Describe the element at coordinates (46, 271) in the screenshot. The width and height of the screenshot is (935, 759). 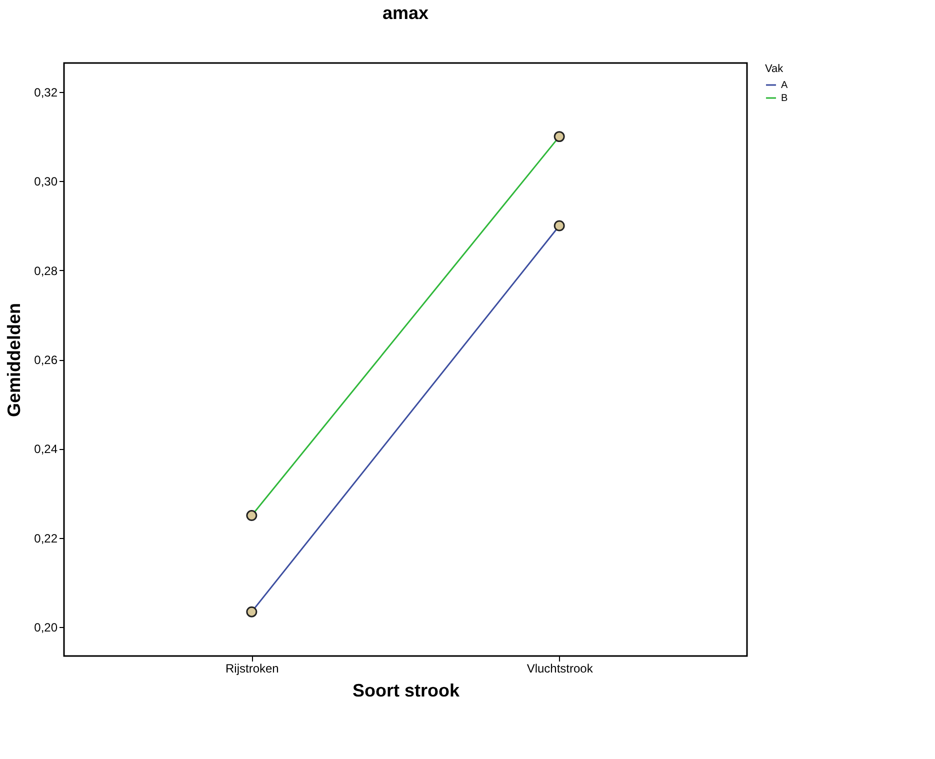
I see `y-tick-label: 0,28` at that location.